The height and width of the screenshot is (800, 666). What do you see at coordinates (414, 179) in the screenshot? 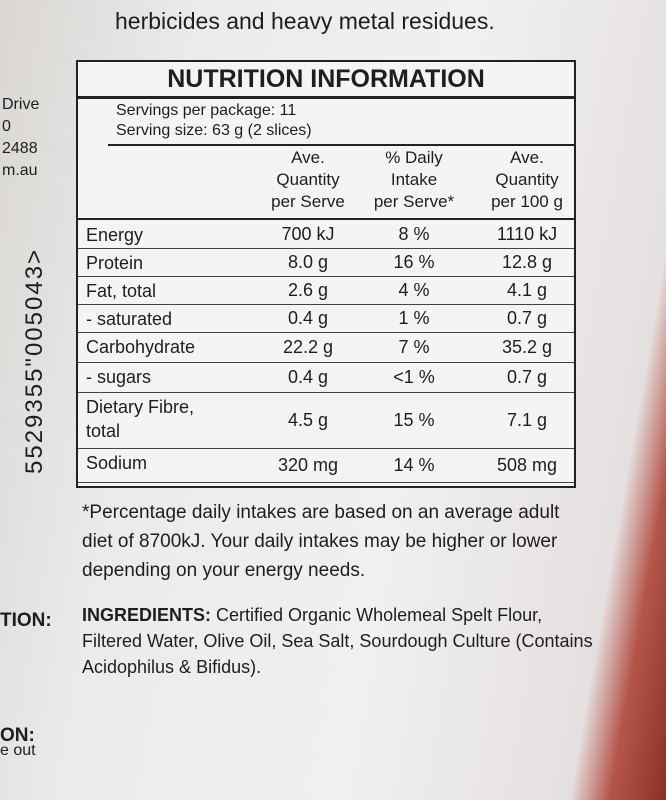
I see `column-header: Intake` at bounding box center [414, 179].